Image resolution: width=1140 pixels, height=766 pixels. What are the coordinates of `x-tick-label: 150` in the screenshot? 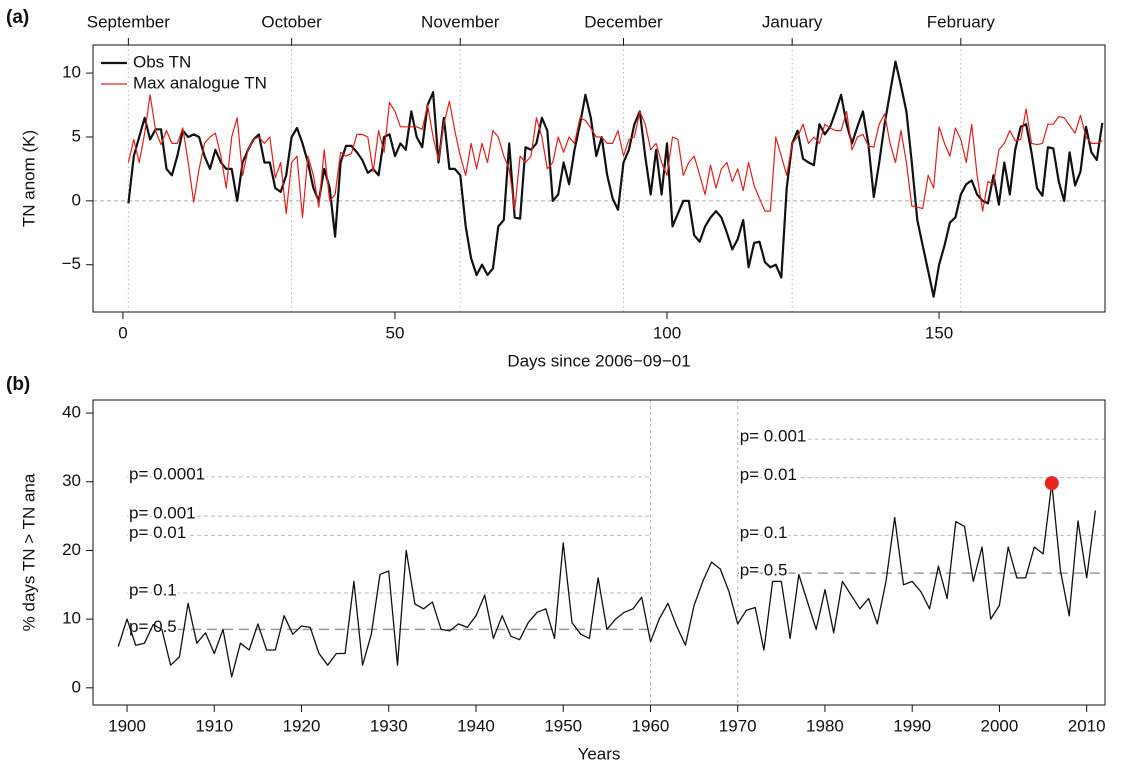 It's located at (939, 332).